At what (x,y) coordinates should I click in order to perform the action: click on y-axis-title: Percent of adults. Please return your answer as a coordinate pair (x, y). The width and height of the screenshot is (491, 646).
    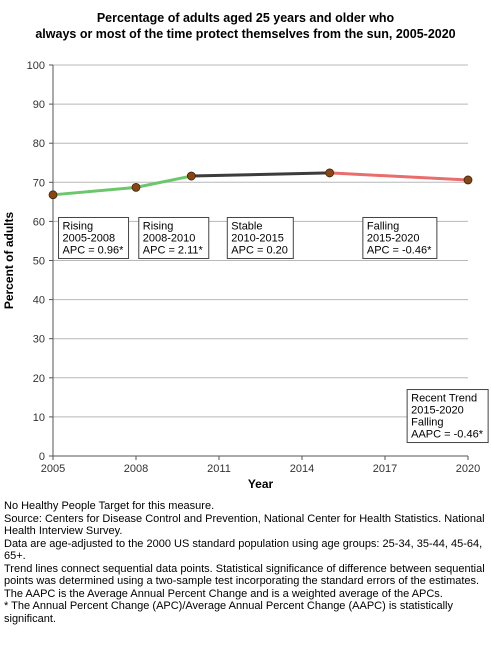
    Looking at the image, I should click on (9, 261).